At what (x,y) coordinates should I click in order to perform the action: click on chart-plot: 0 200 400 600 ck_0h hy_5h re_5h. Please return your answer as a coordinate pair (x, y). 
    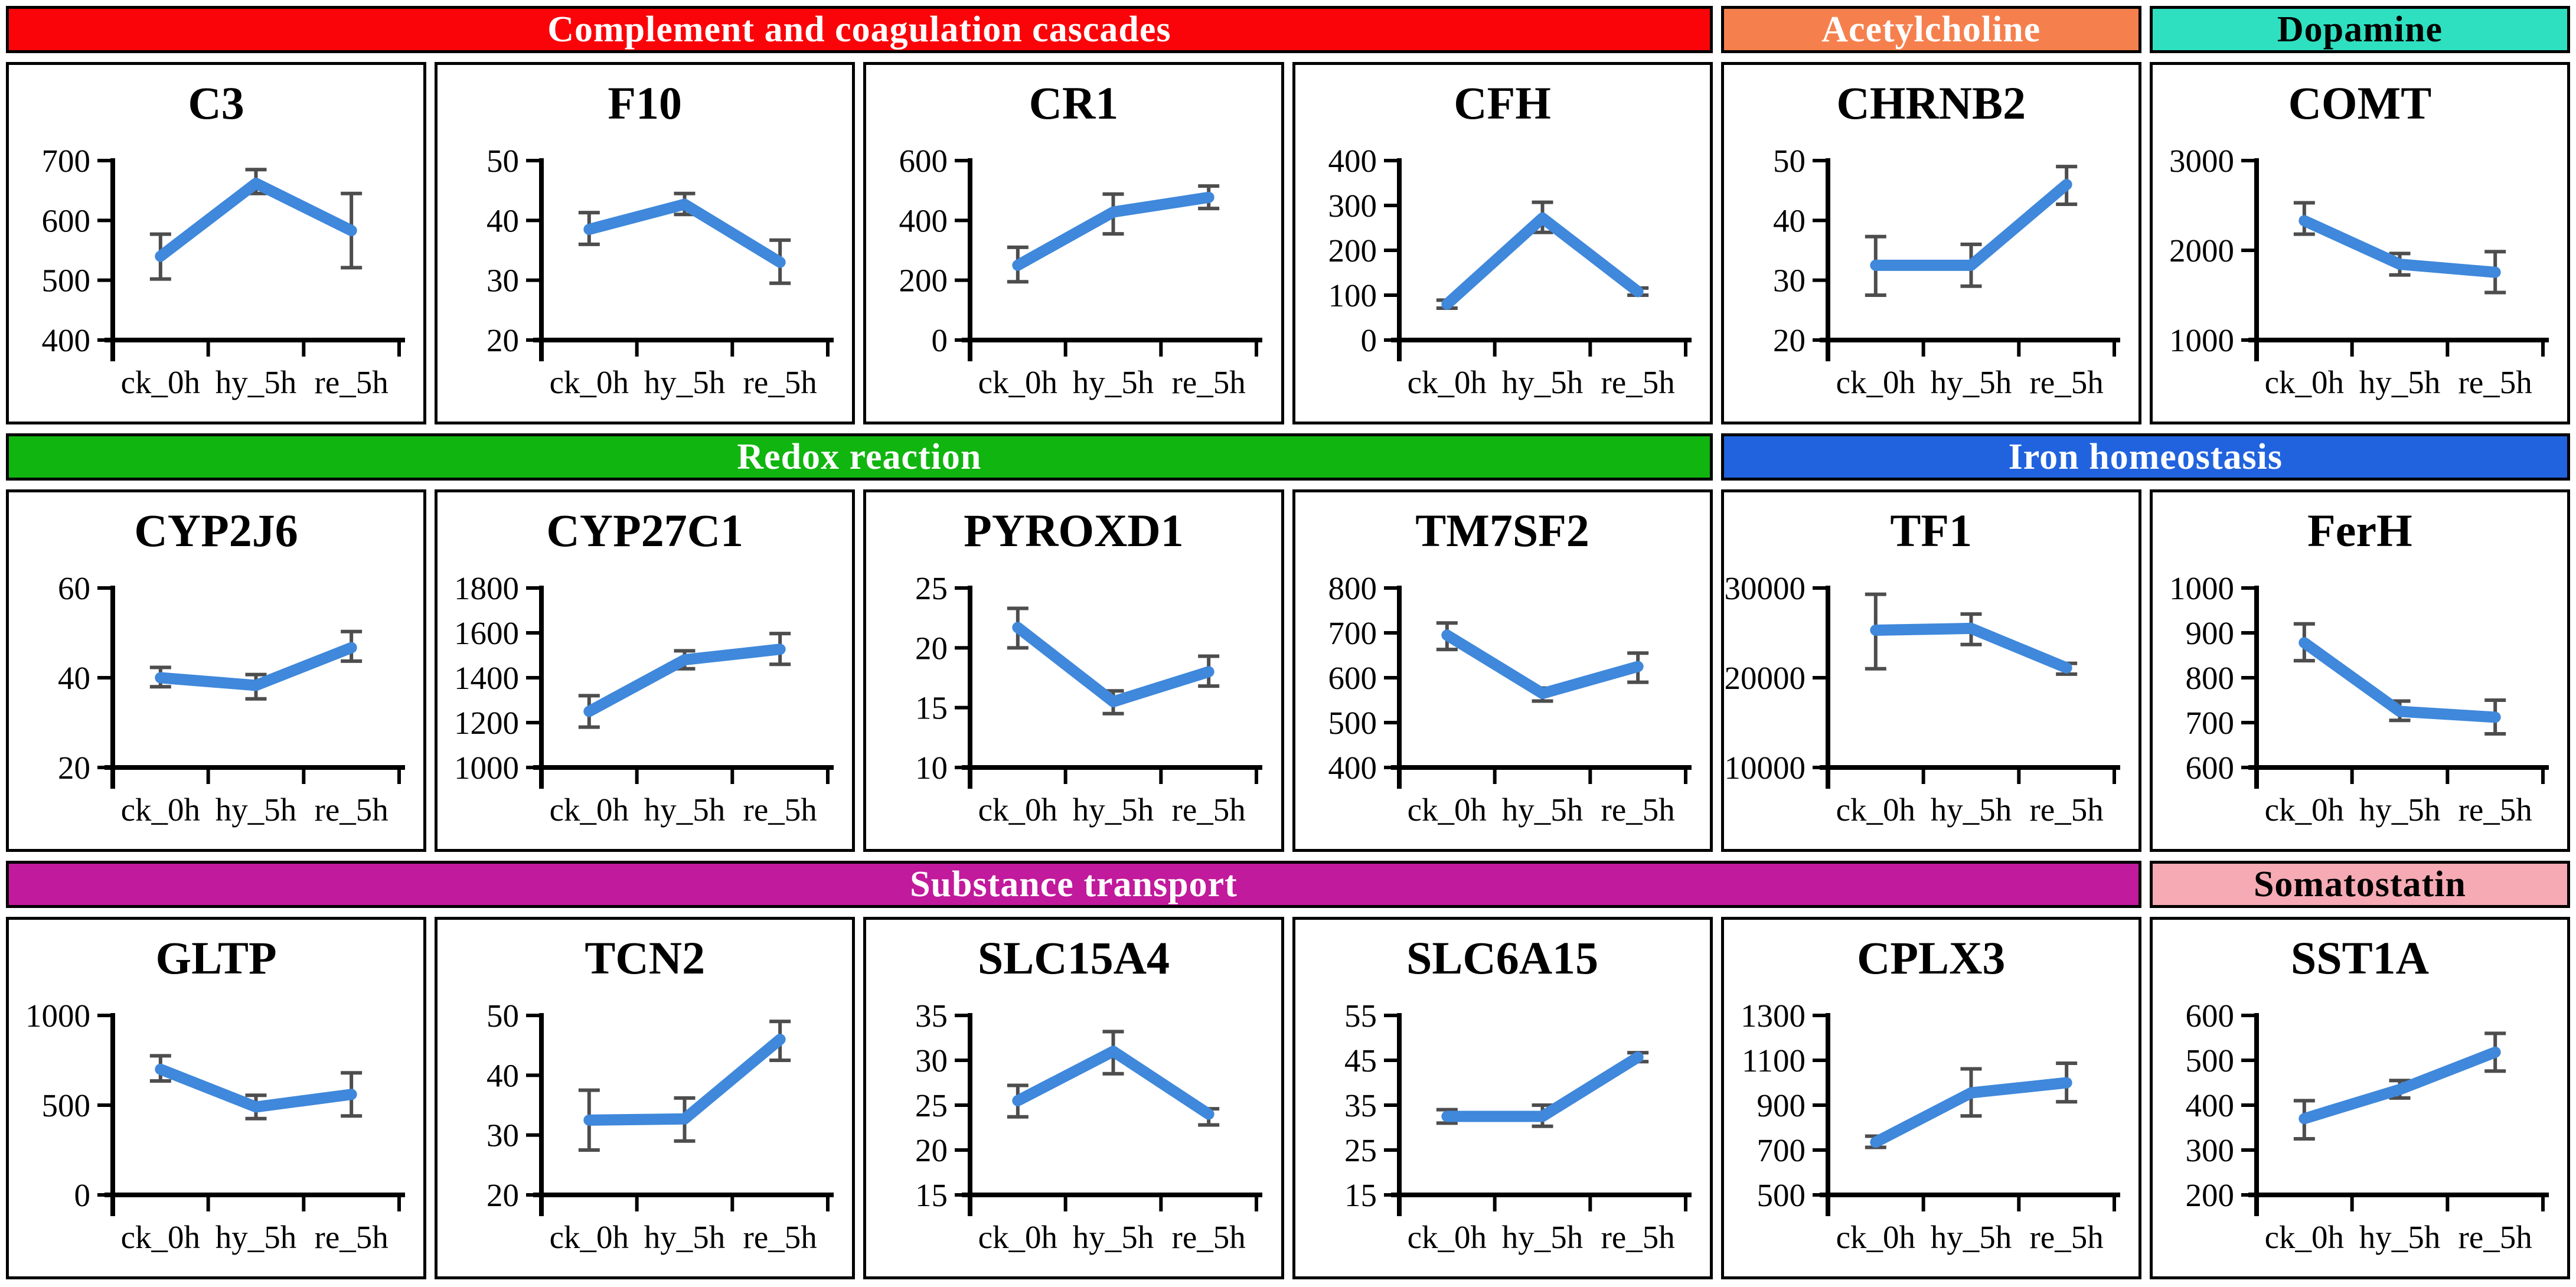
    Looking at the image, I should click on (1081, 271).